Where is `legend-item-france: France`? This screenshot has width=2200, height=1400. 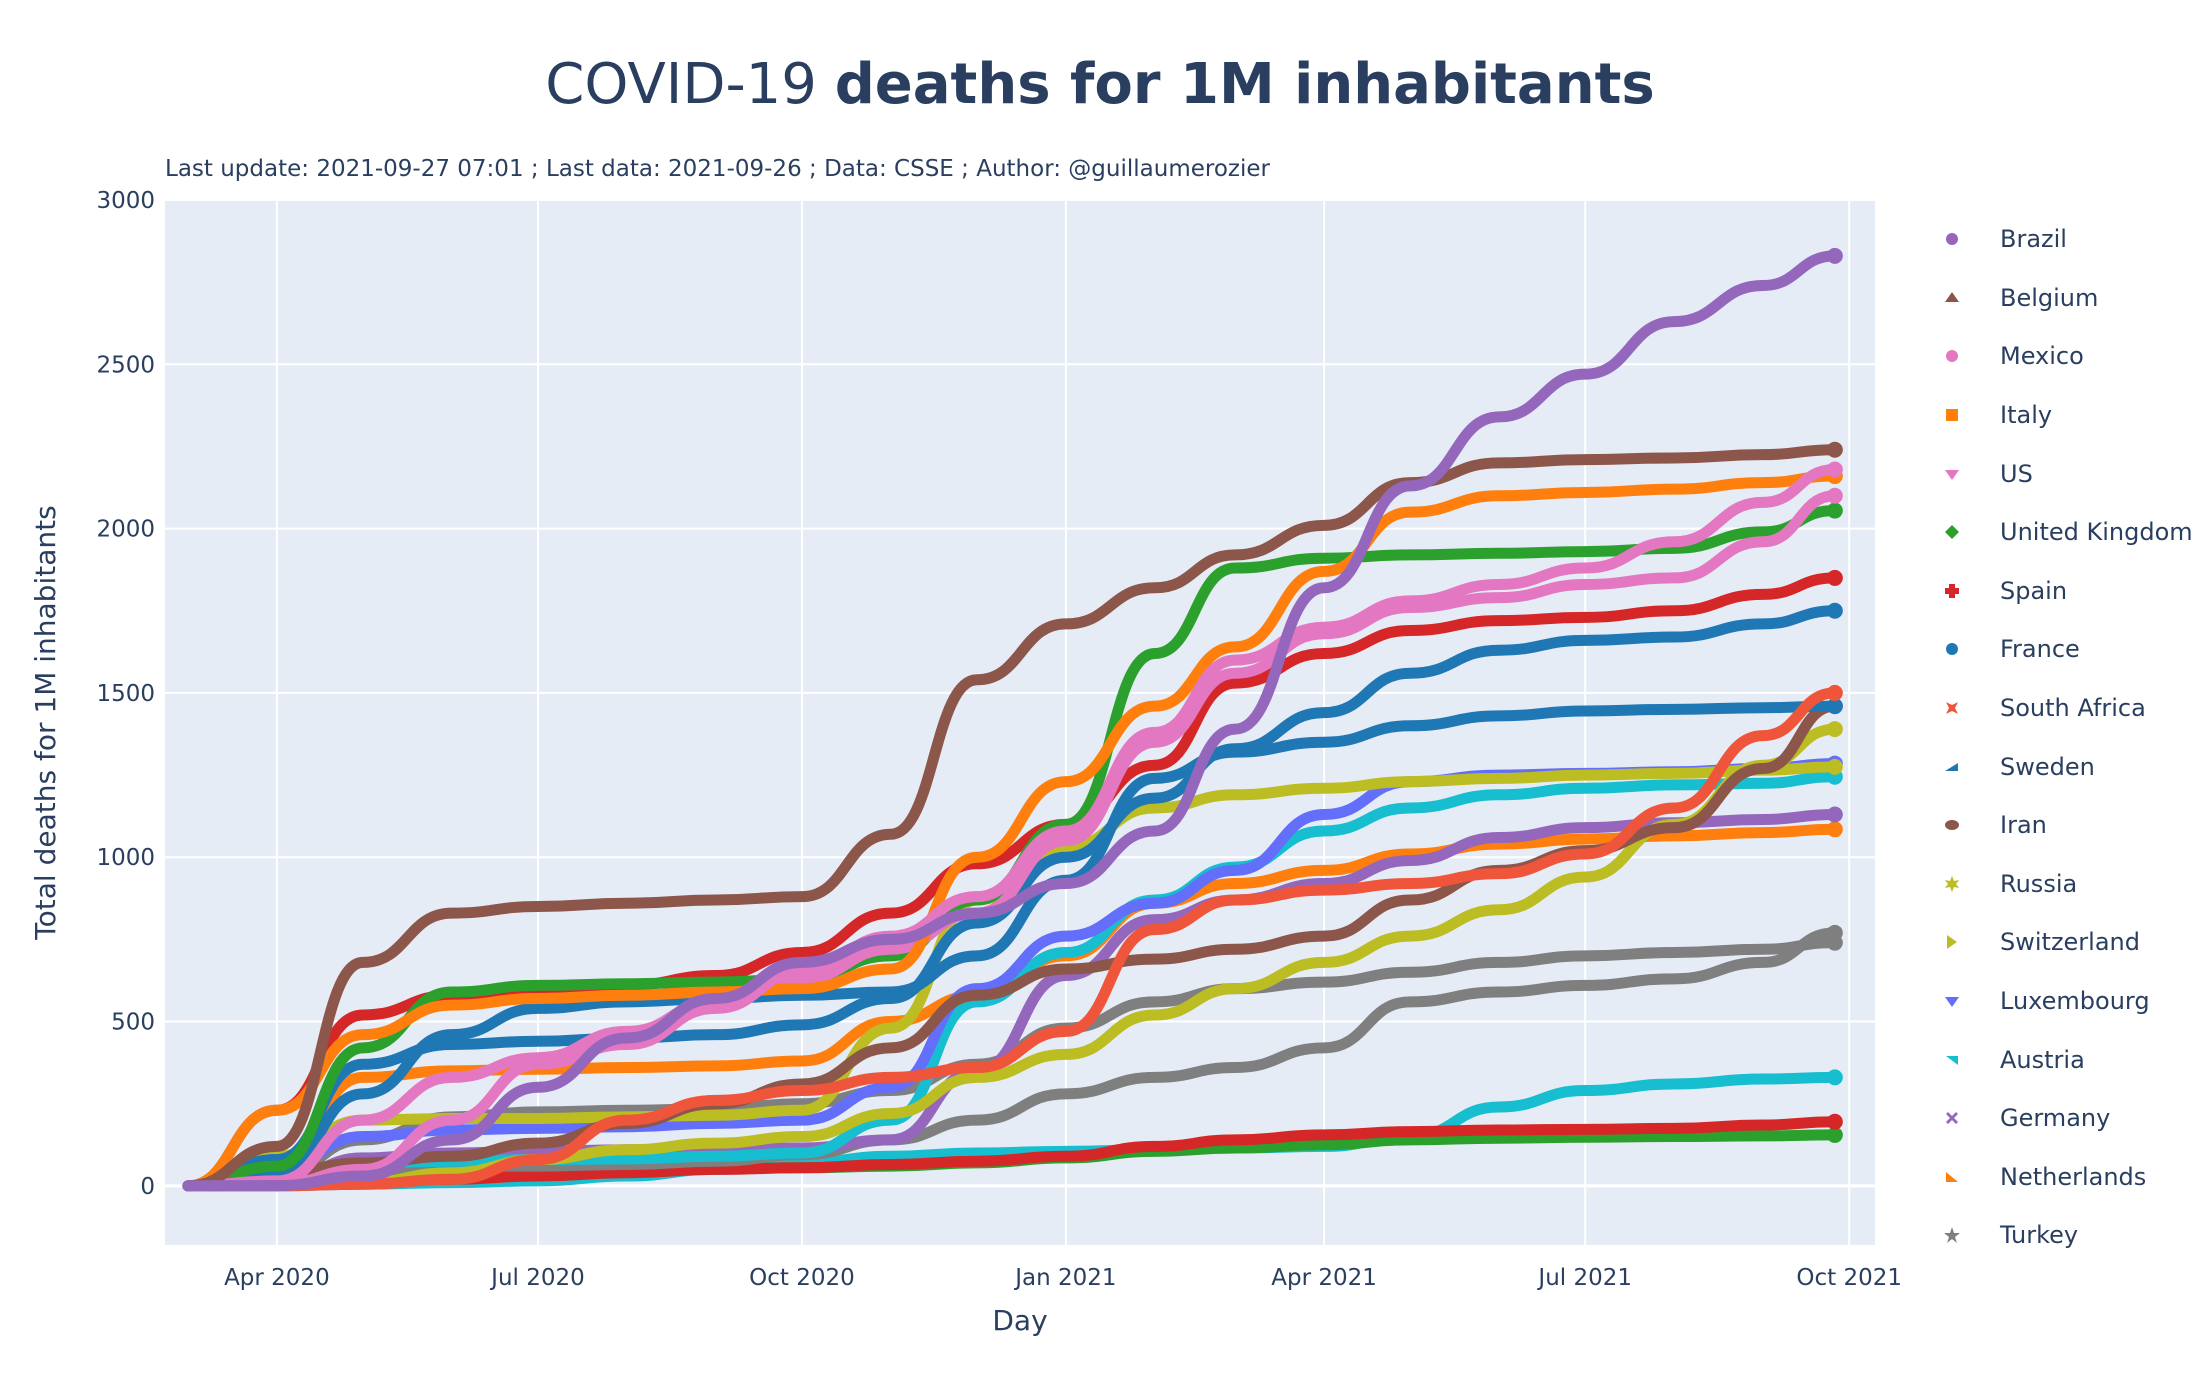
legend-item-france: France is located at coordinates (2066, 649).